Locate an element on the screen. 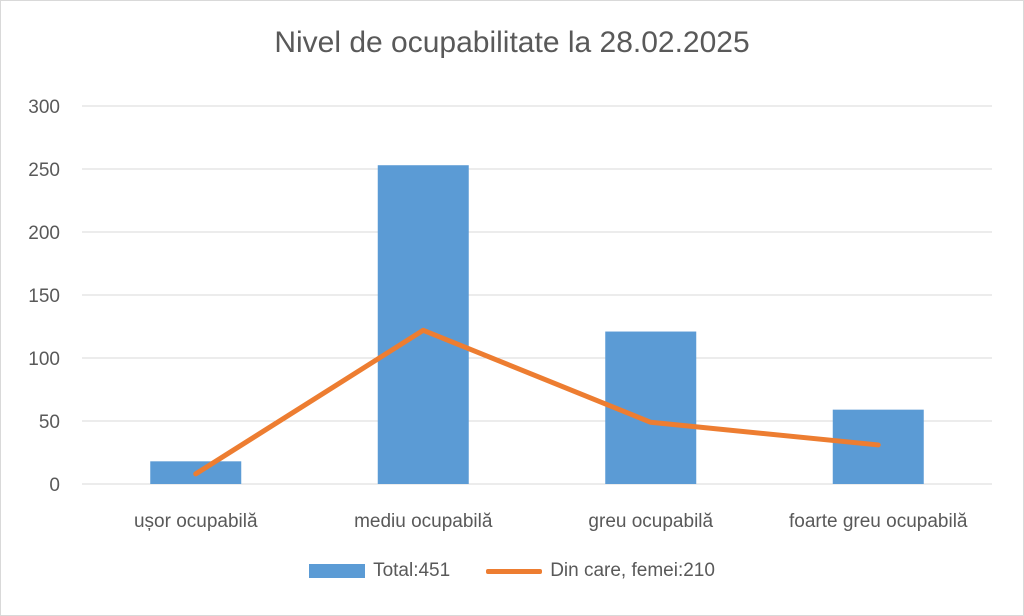 The width and height of the screenshot is (1024, 616). legend-item-total: Total:451 is located at coordinates (379, 571).